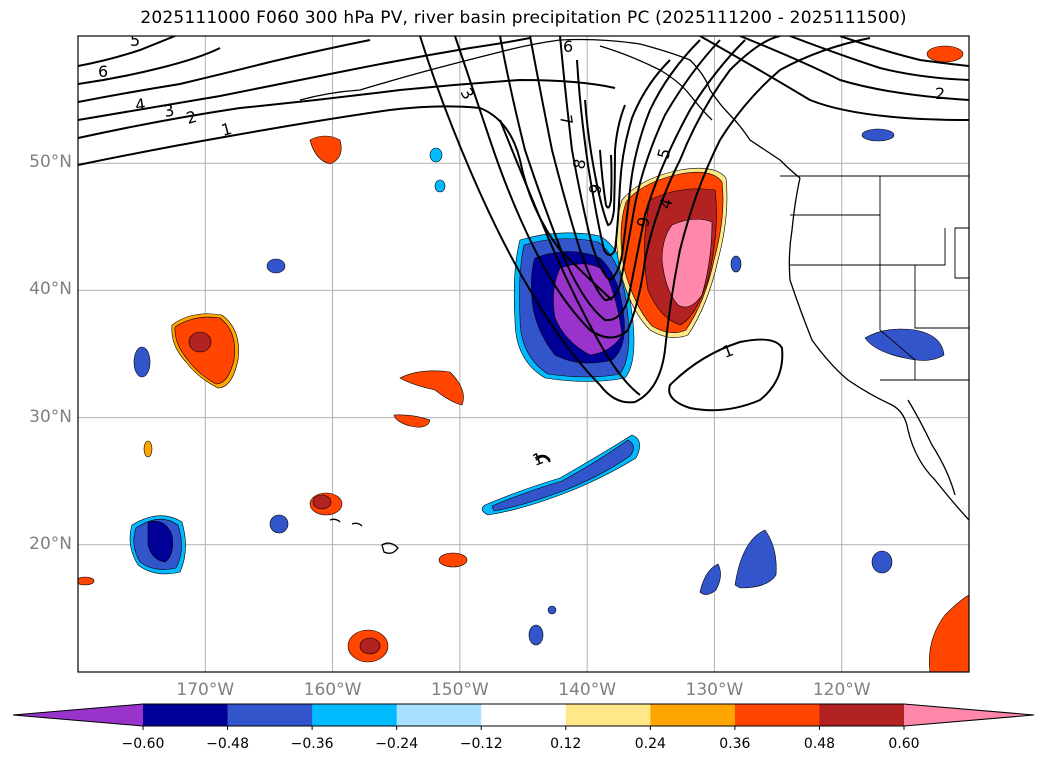 This screenshot has width=1047, height=765. I want to click on lon-tick-label: 140°W, so click(587, 690).